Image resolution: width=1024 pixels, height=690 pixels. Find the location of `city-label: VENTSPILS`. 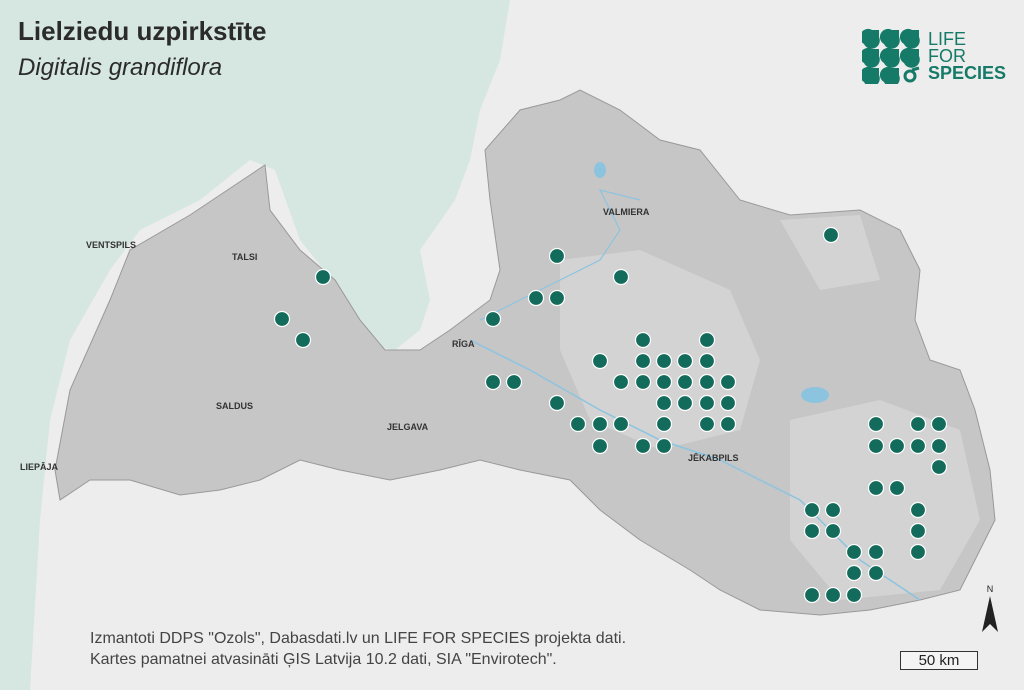

city-label: VENTSPILS is located at coordinates (111, 245).